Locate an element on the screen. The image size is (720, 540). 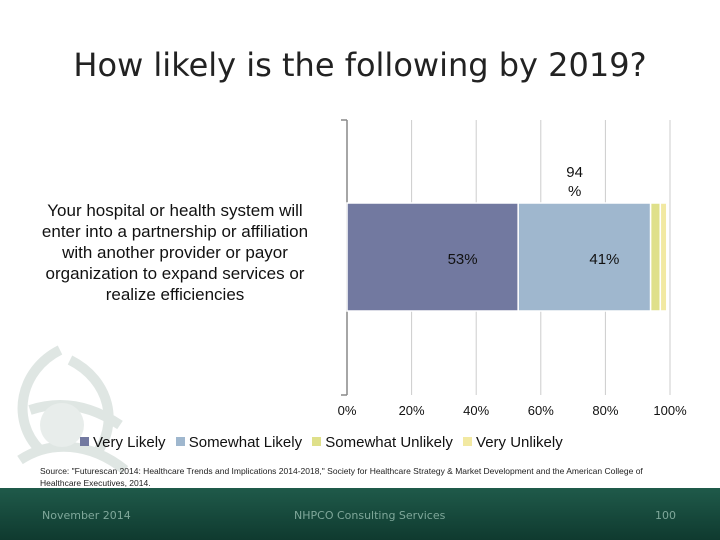
x-tick-label: 0% is located at coordinates (347, 410).